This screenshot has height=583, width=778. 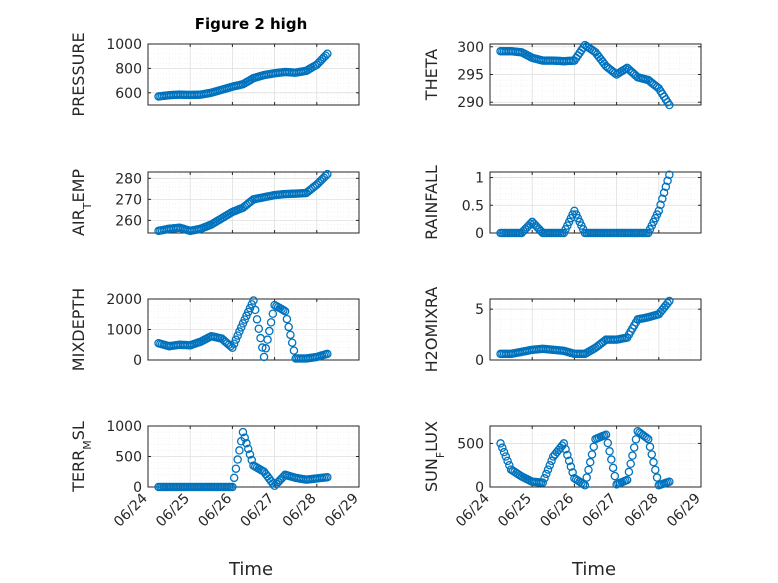 What do you see at coordinates (78, 74) in the screenshot?
I see `y-axis-label: PRESSURE` at bounding box center [78, 74].